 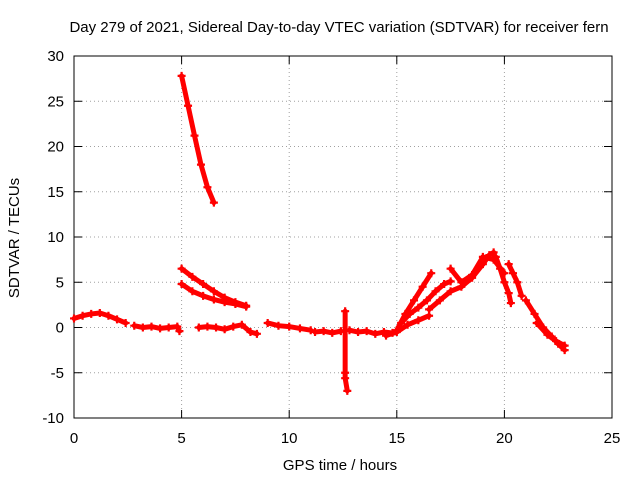 I want to click on y-tick-label: 10, so click(x=55, y=237).